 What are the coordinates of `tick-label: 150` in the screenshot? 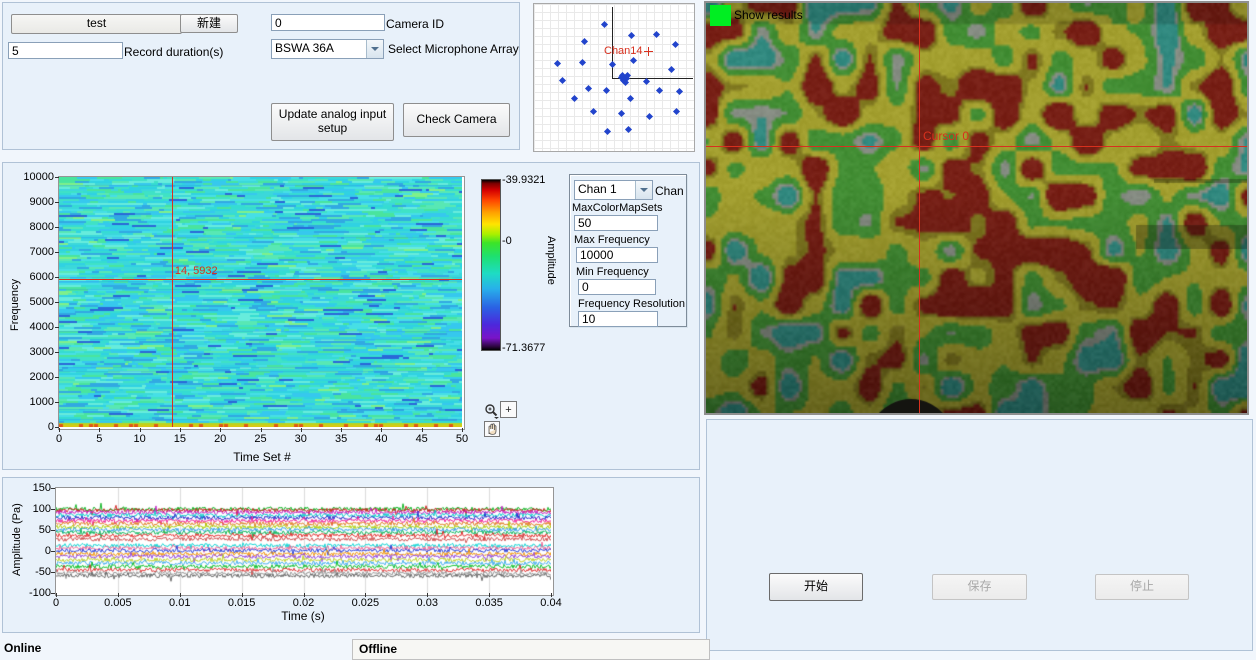 It's located at (41, 488).